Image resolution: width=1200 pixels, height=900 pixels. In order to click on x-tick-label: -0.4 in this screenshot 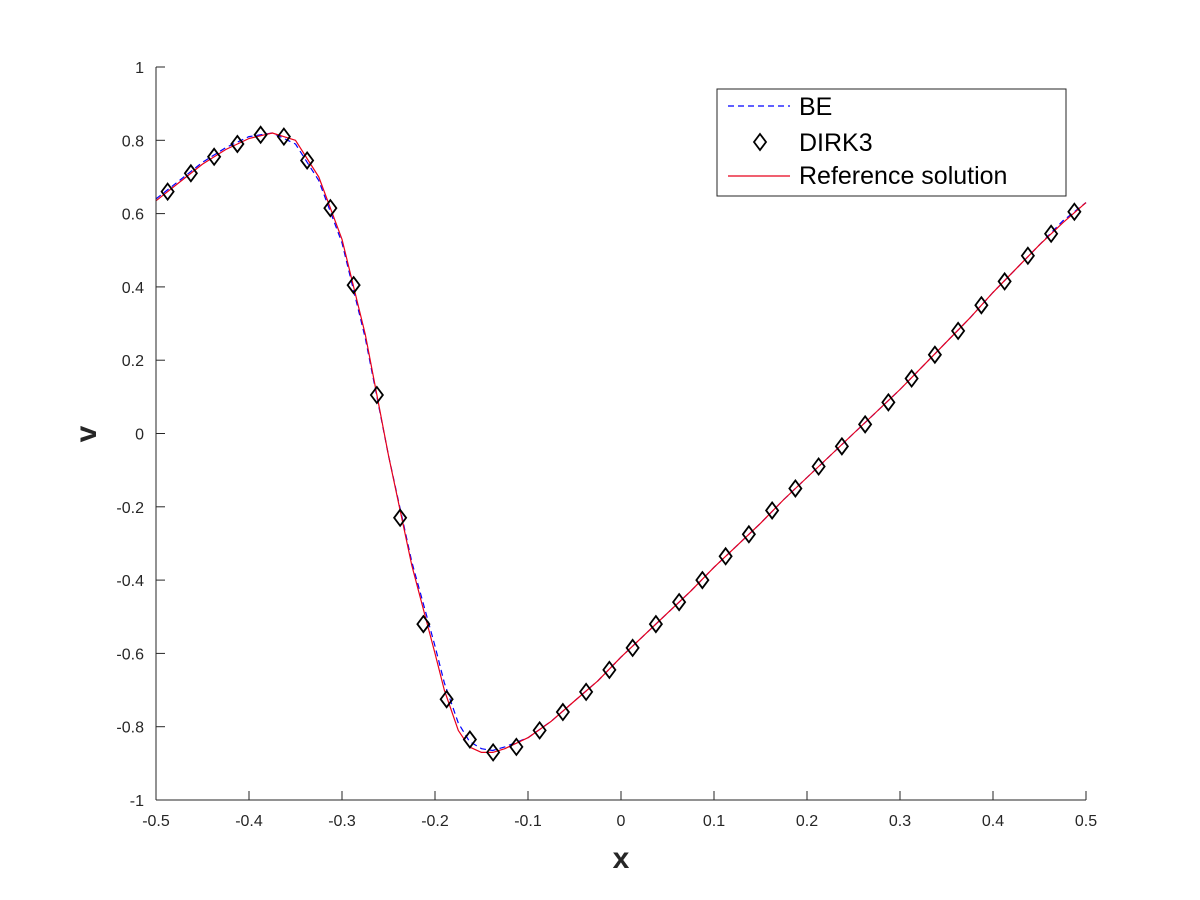, I will do `click(249, 821)`.